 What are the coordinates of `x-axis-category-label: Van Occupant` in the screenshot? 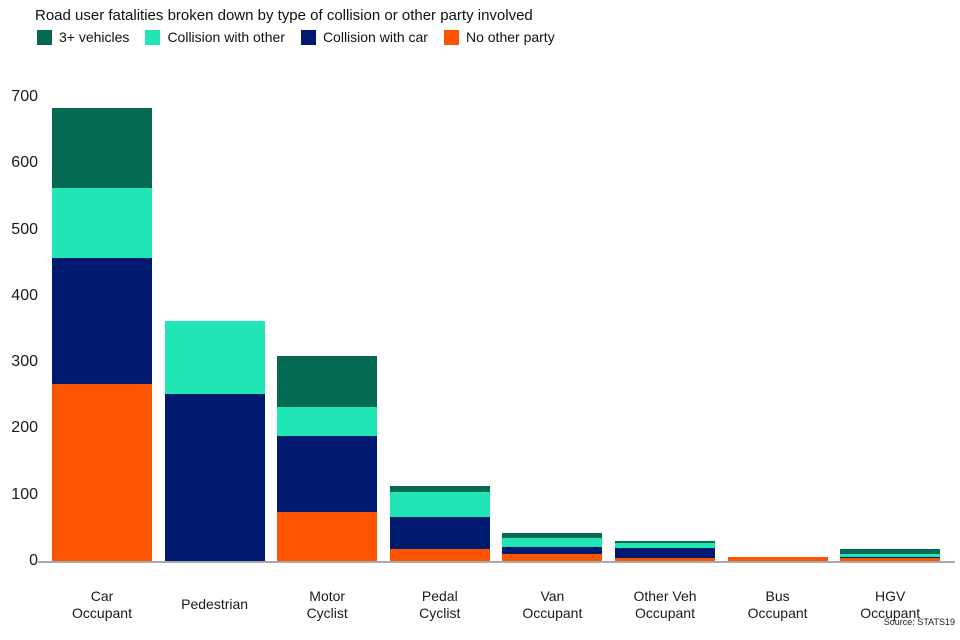 It's located at (552, 604).